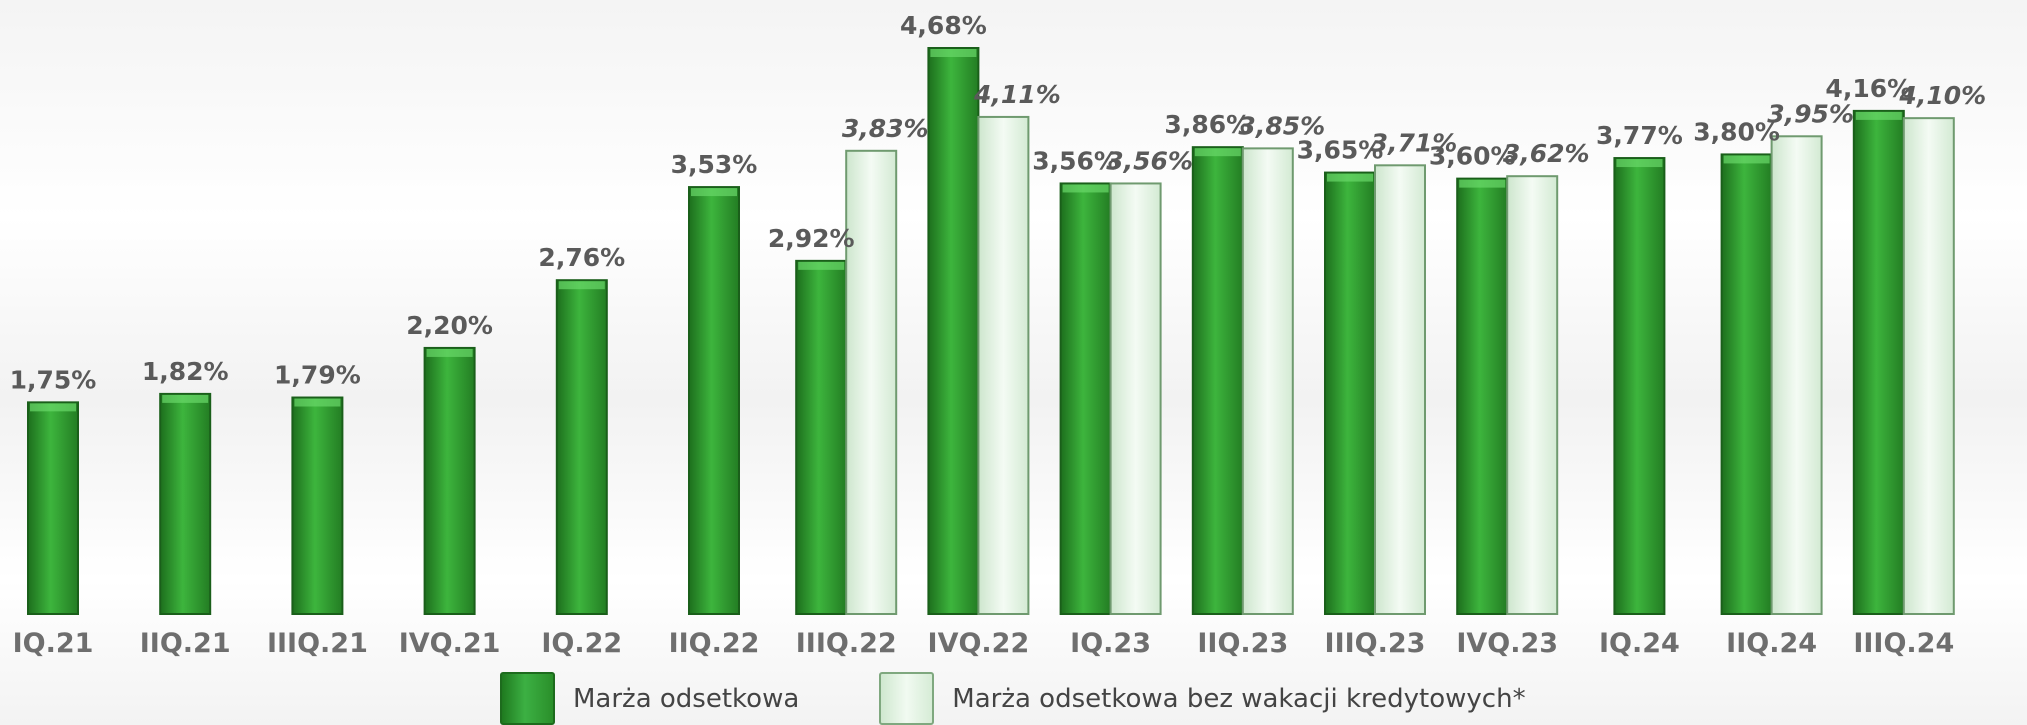 This screenshot has height=725, width=2027. I want to click on legend-label-light: Marża odsetkowa bez wakacji kredytowych*, so click(1239, 698).